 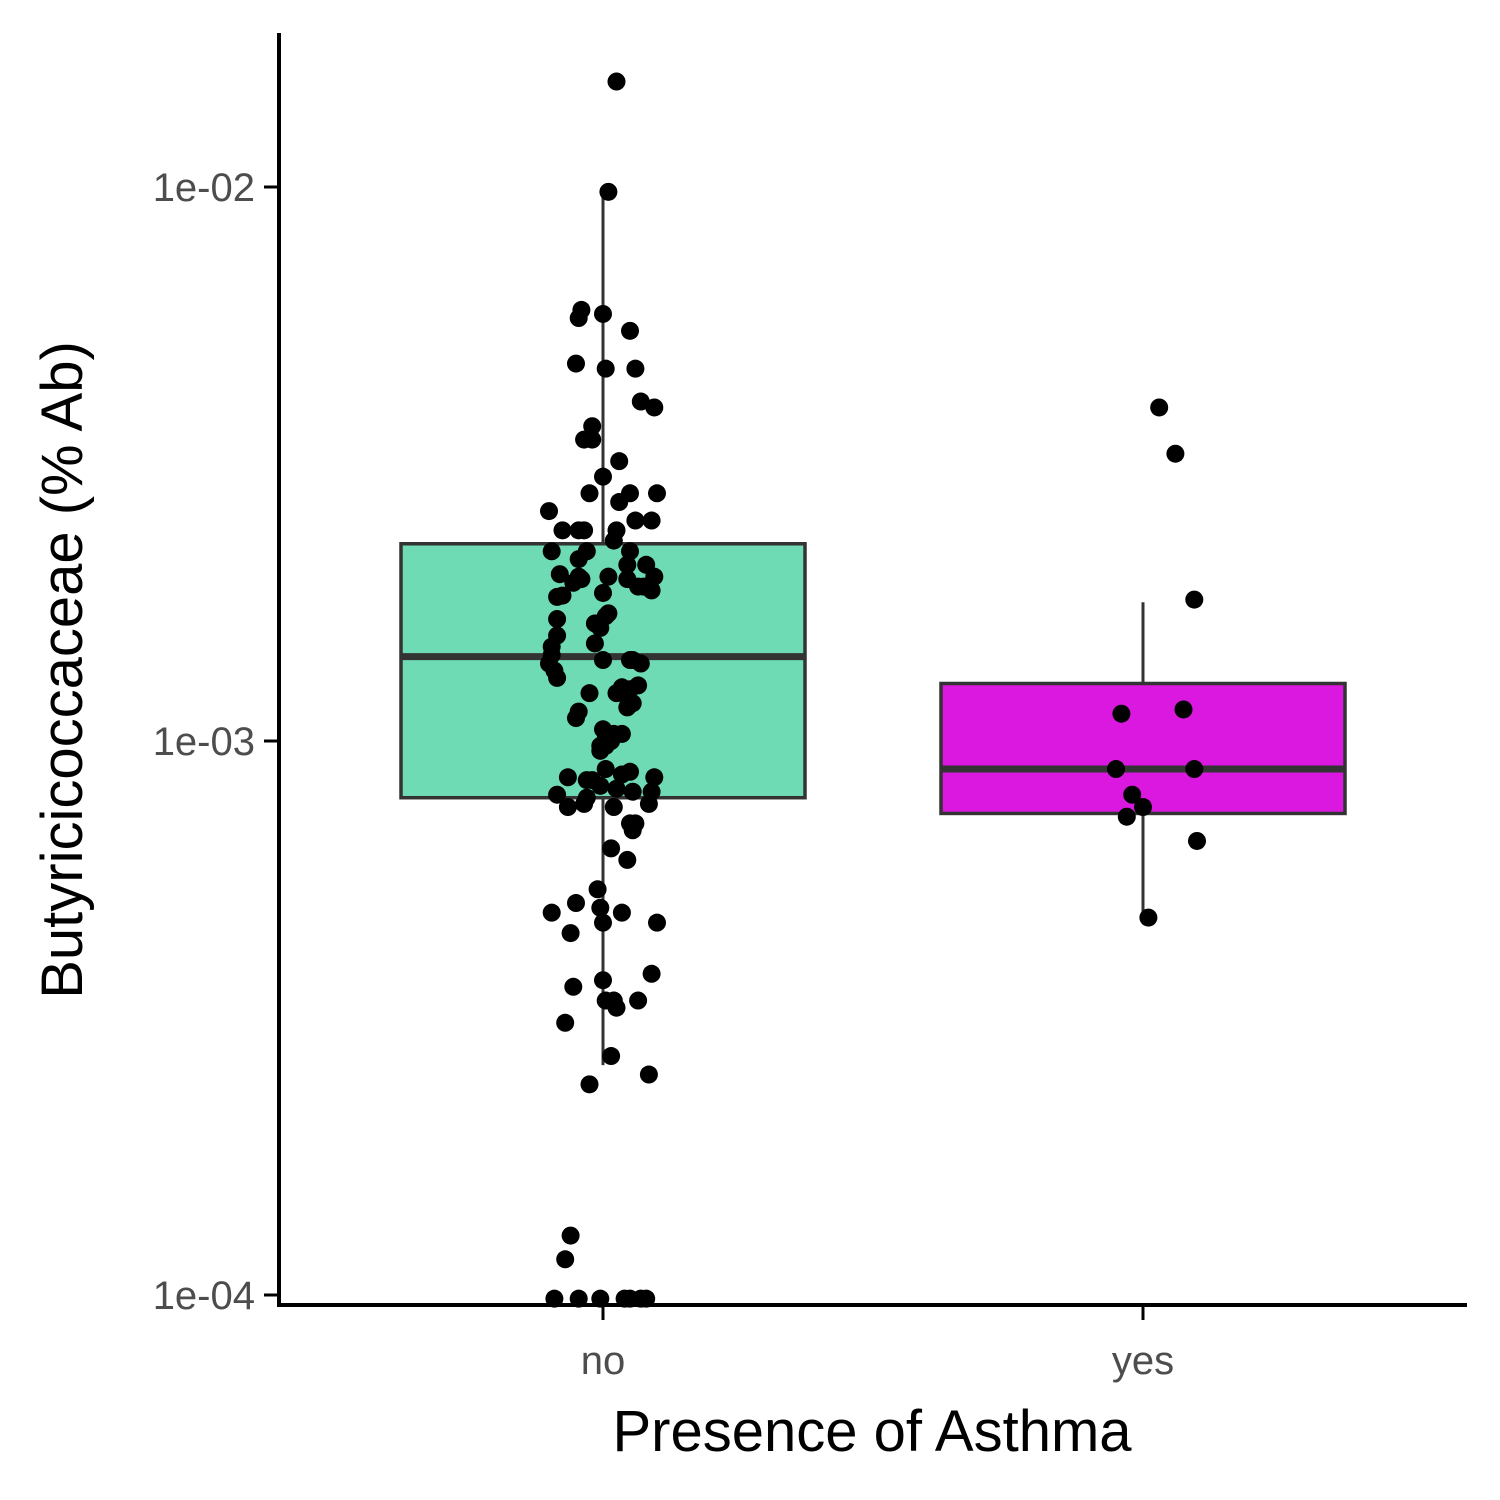 I want to click on y-axis-title: Butyricicoccaceae (% Ab), so click(x=62, y=670).